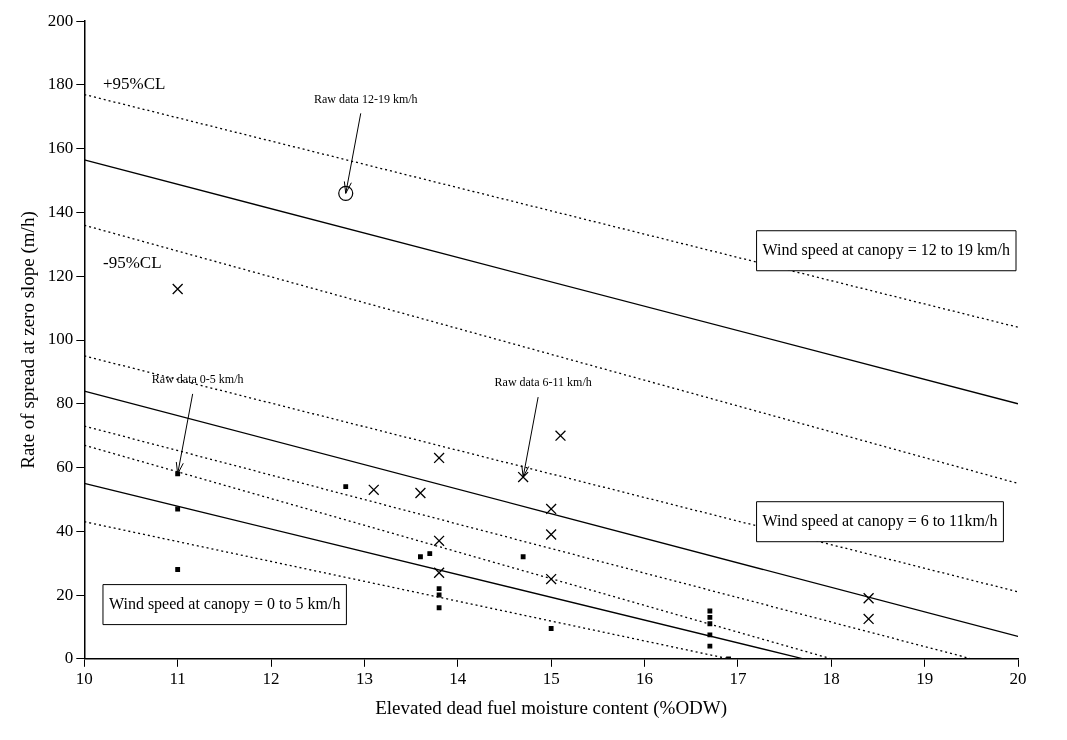  I want to click on x-tick-label: 10, so click(84, 679).